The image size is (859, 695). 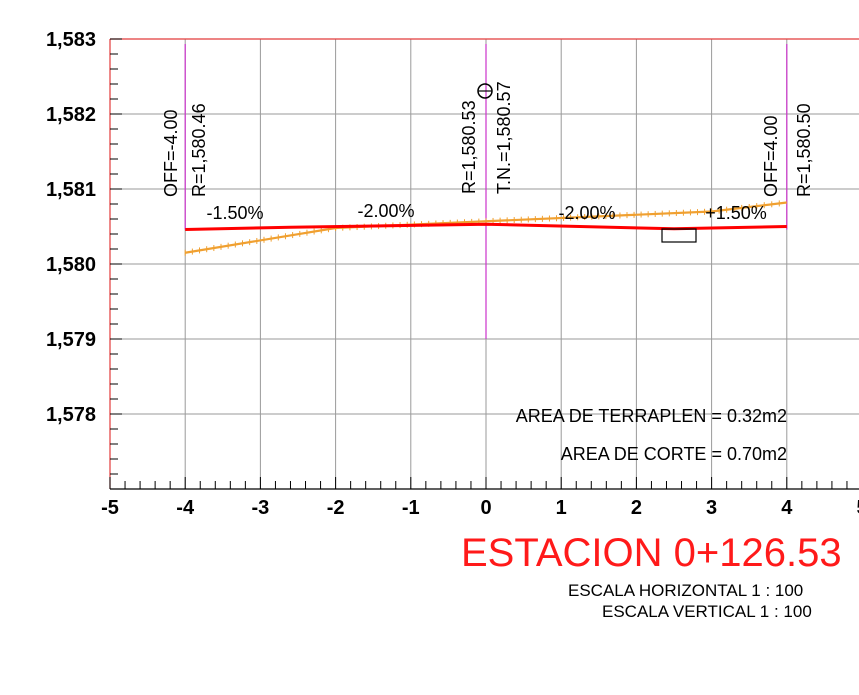 I want to click on profile-series, so click(x=485, y=228).